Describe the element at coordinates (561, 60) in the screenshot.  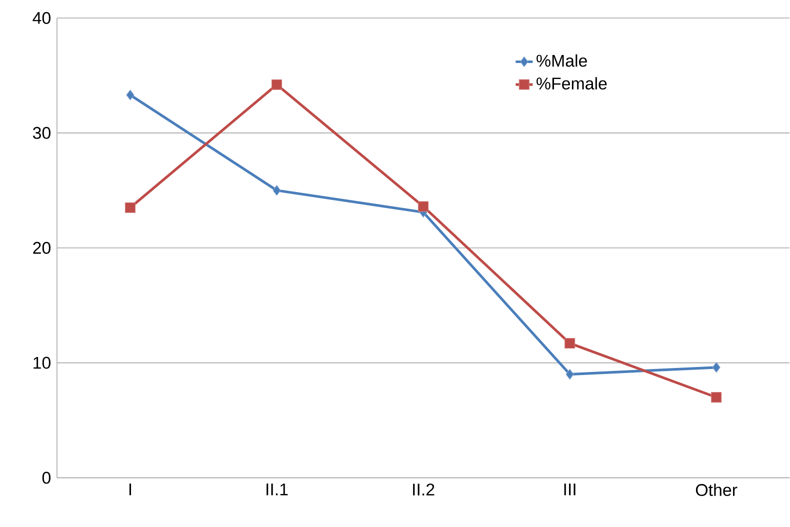
I see `legend-label: %Male` at that location.